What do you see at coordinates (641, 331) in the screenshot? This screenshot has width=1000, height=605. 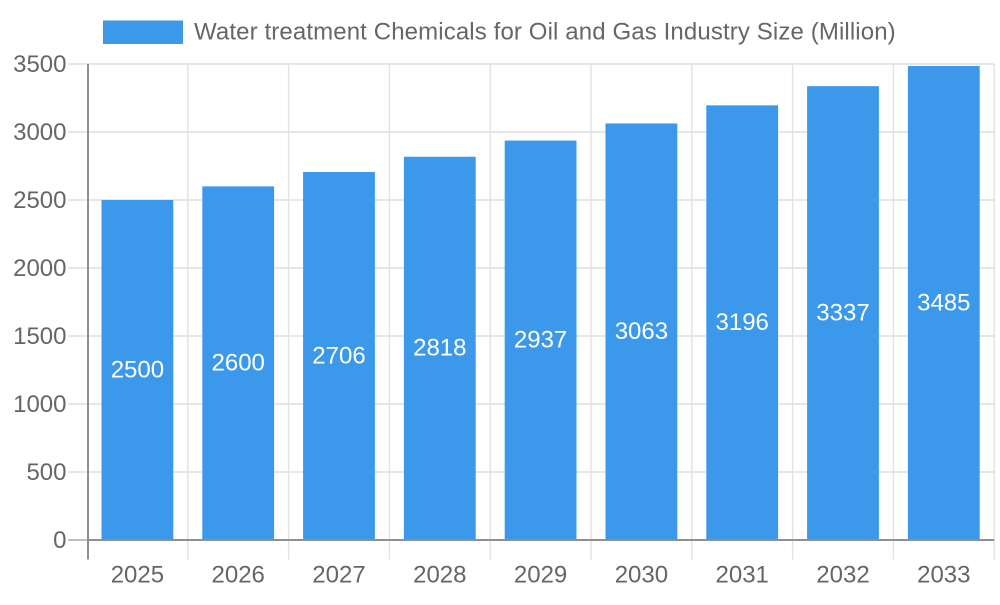 I see `svg-text: 3063` at bounding box center [641, 331].